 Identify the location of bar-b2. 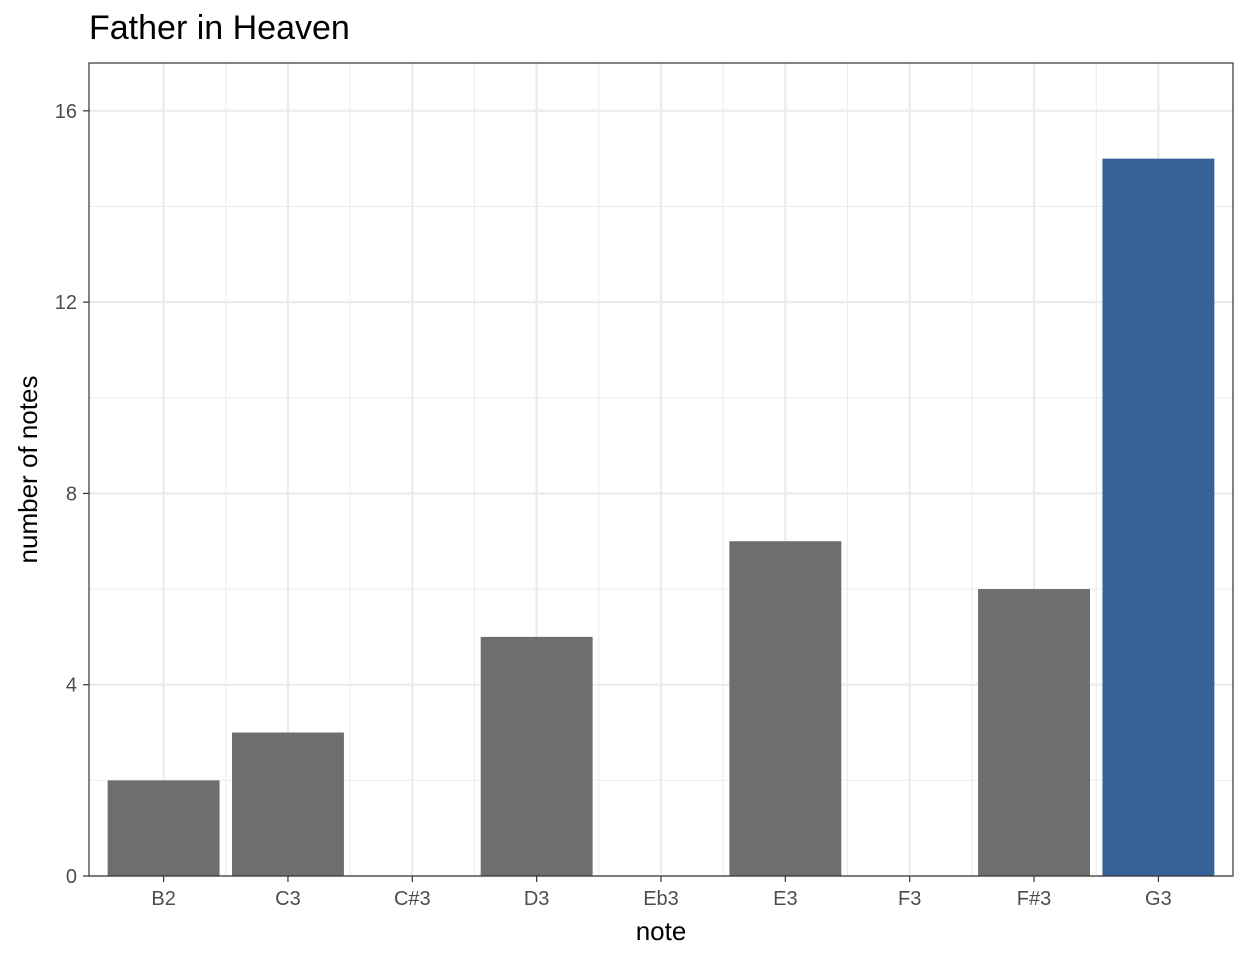
(163, 828).